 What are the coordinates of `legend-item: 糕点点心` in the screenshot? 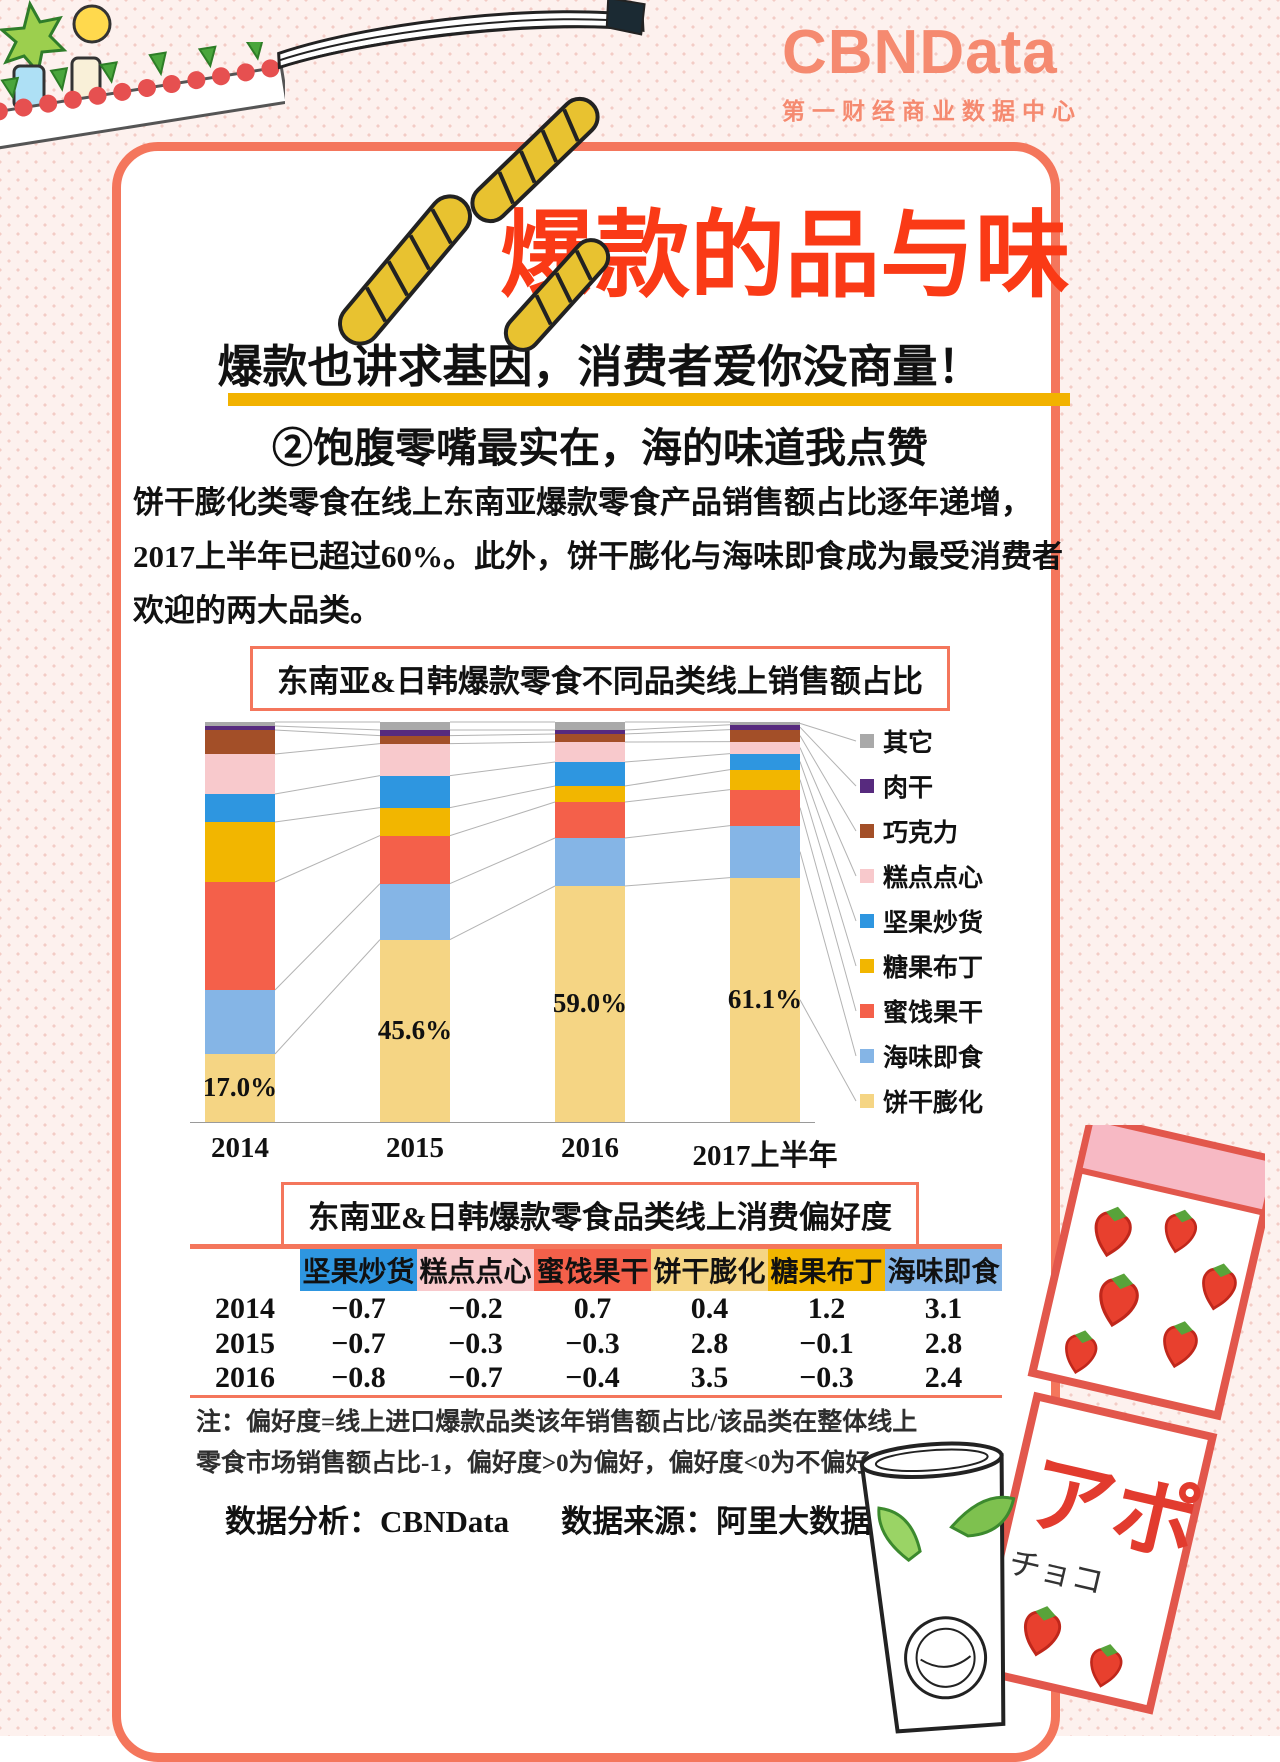 It's located at (921, 876).